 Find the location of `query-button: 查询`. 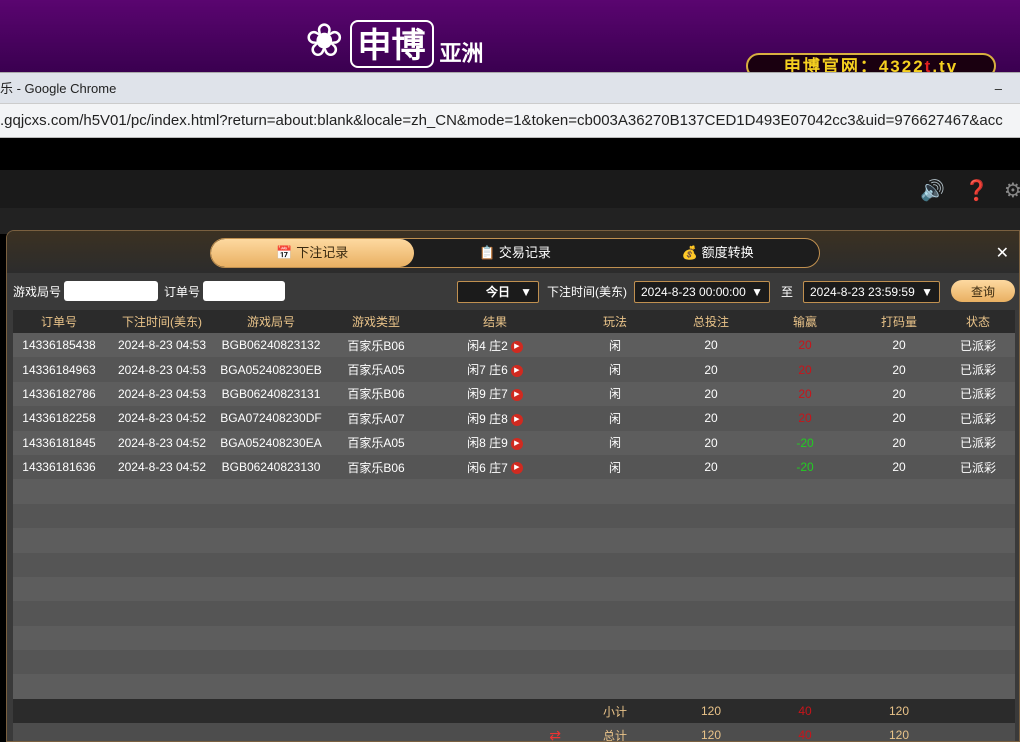

query-button: 查询 is located at coordinates (983, 291).